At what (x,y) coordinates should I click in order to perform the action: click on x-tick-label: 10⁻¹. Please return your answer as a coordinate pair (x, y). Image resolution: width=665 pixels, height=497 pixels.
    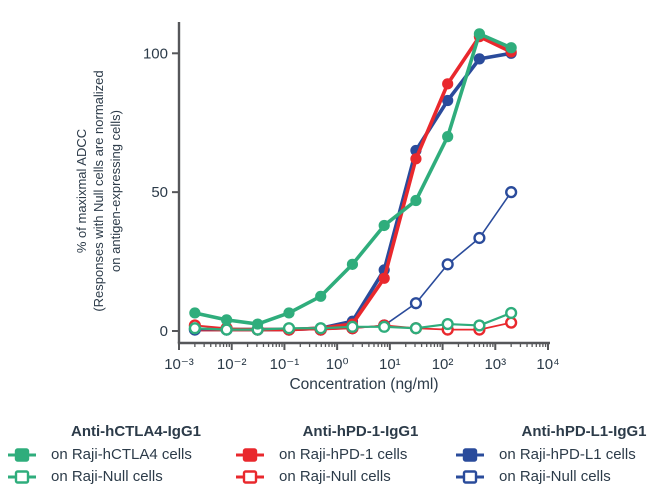
    Looking at the image, I should click on (285, 364).